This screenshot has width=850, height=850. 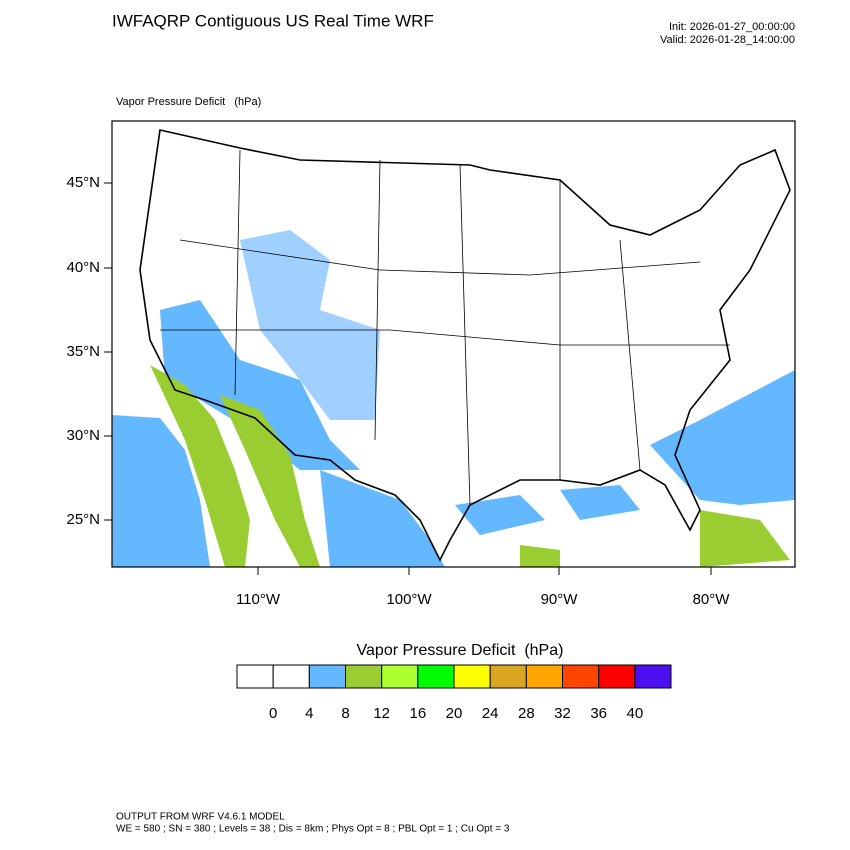 I want to click on gulf-shading, so click(x=547, y=510).